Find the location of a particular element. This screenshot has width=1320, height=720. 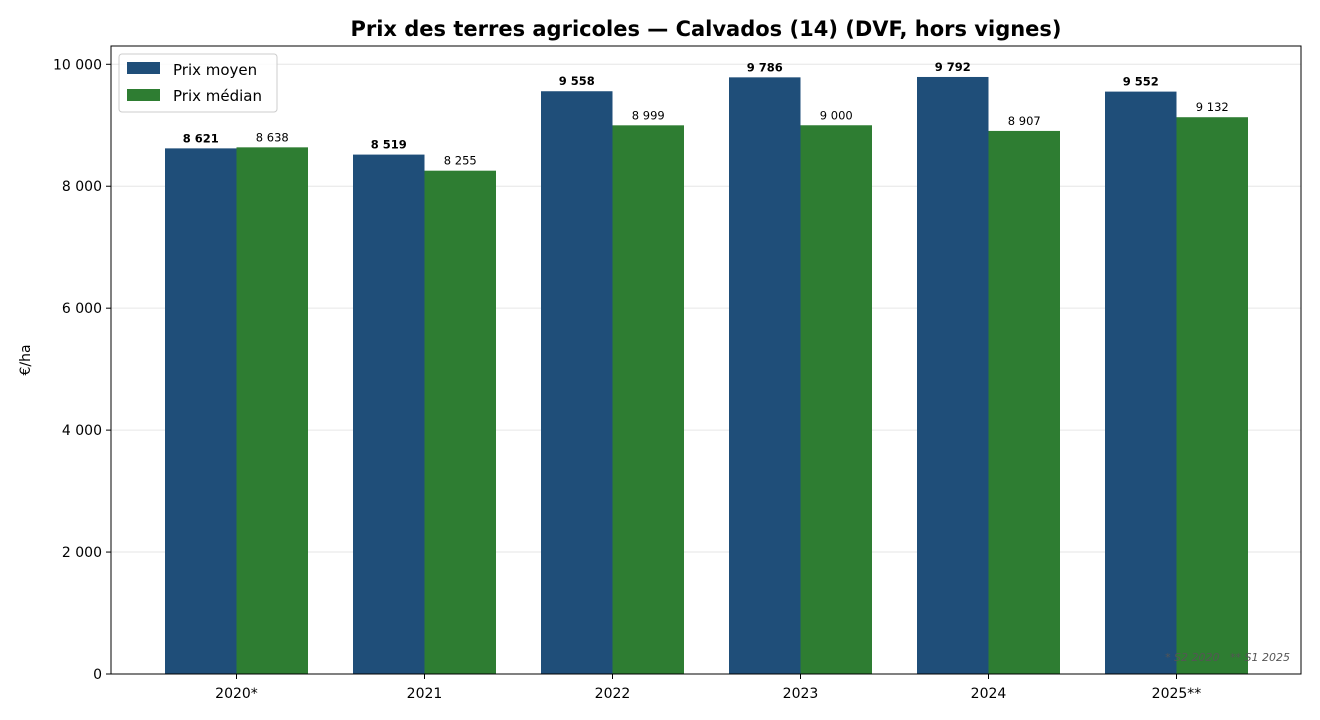

y-axis: 0 2 000 4 000 6 000 8 000 10 000 is located at coordinates (82, 370).